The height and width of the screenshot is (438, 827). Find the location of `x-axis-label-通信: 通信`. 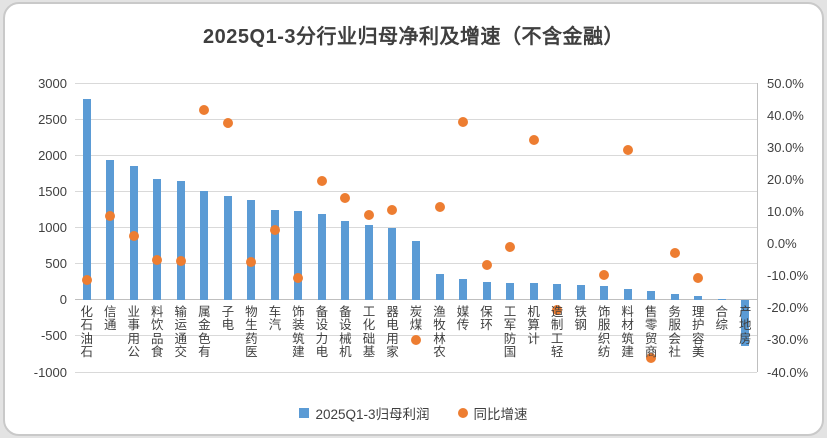

x-axis-label-通信: 通信 is located at coordinates (110, 344).